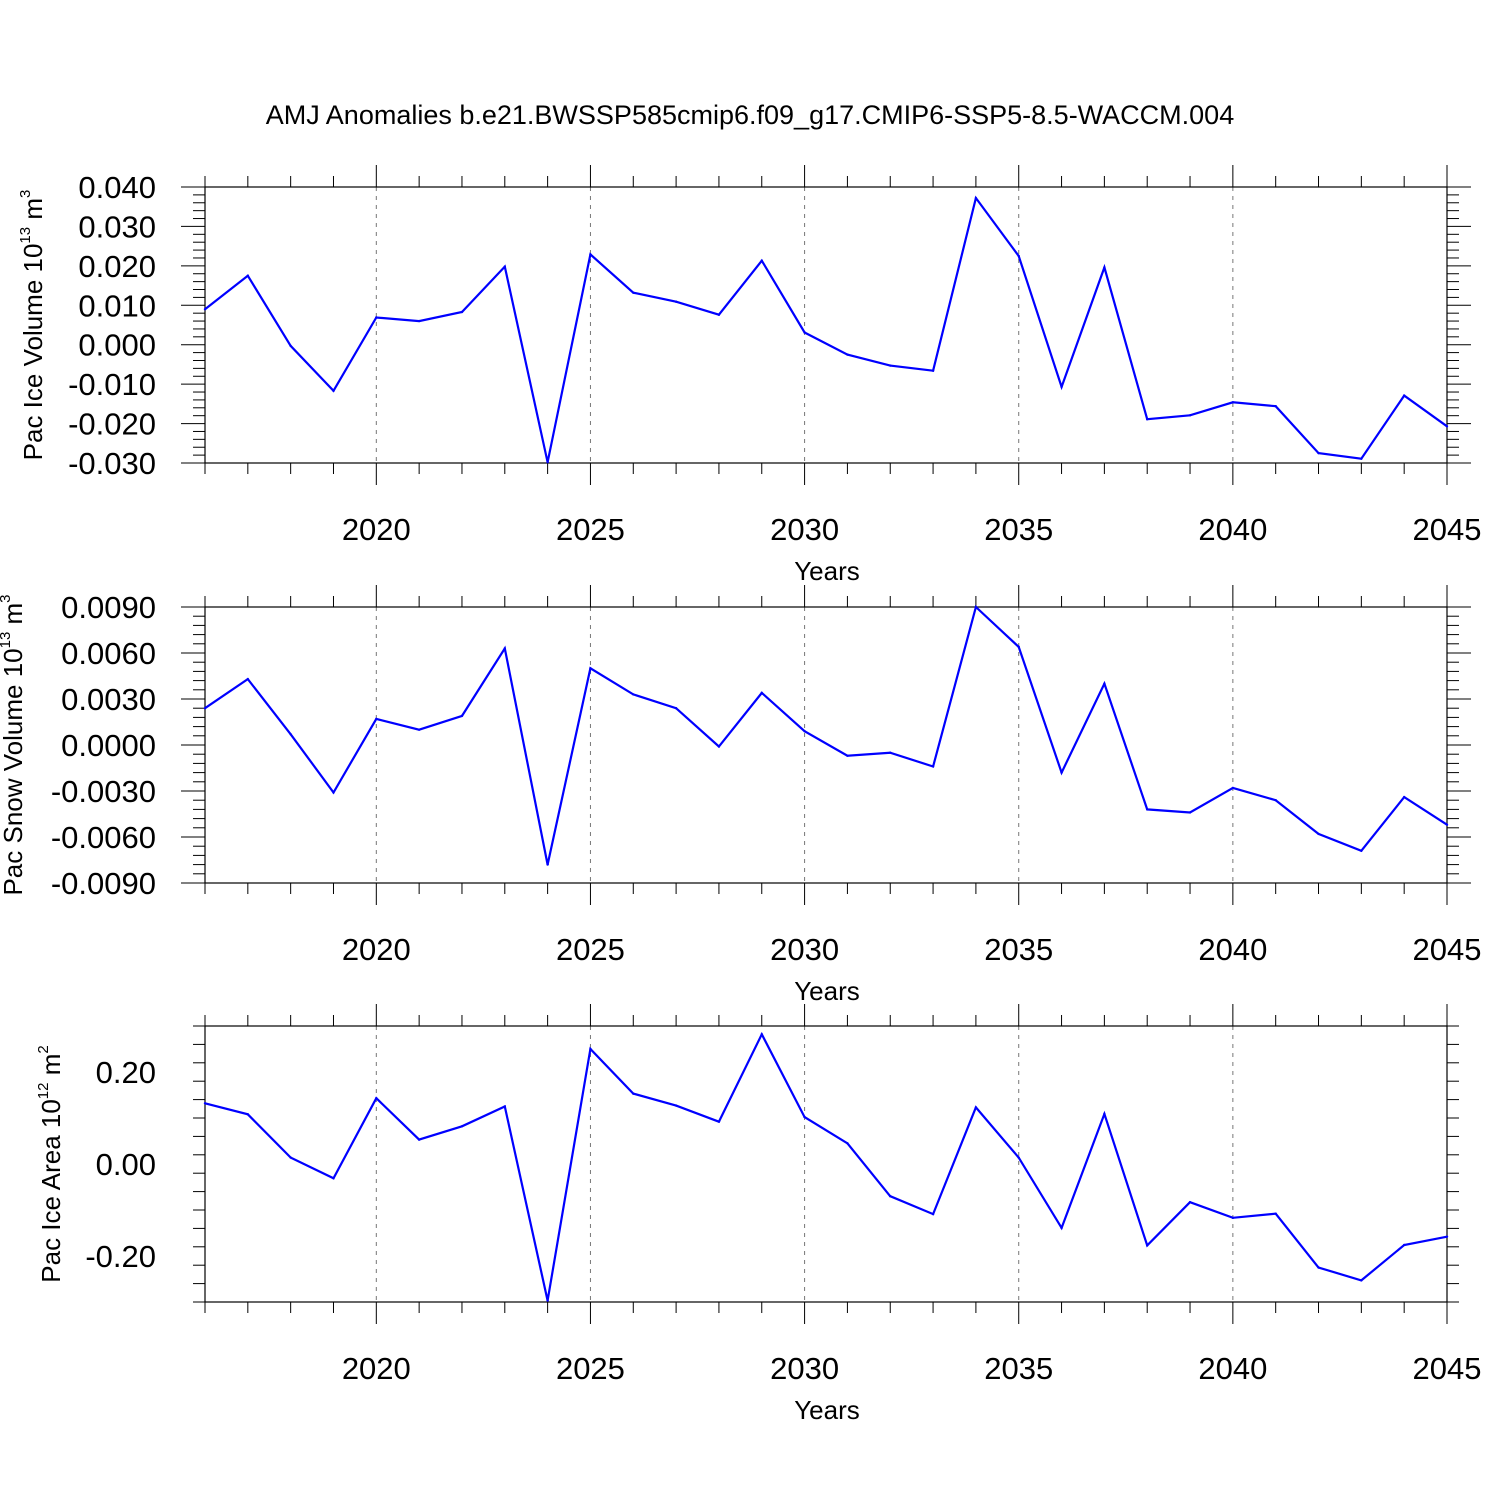 The width and height of the screenshot is (1500, 1500). I want to click on y-tick-label: -0.0090, so click(103, 883).